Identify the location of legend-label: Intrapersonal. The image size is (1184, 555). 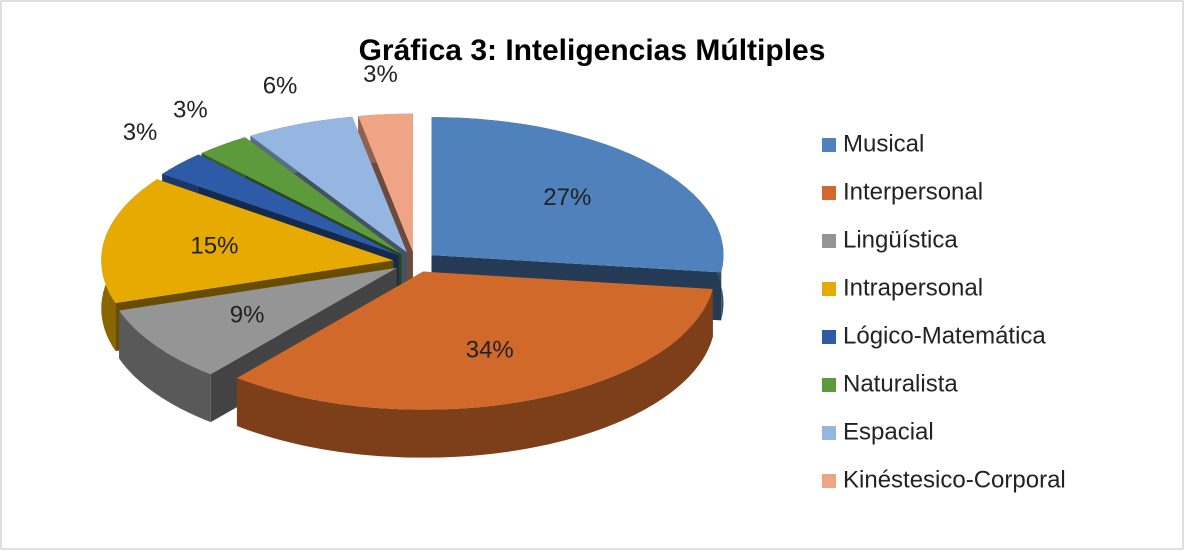
(913, 287).